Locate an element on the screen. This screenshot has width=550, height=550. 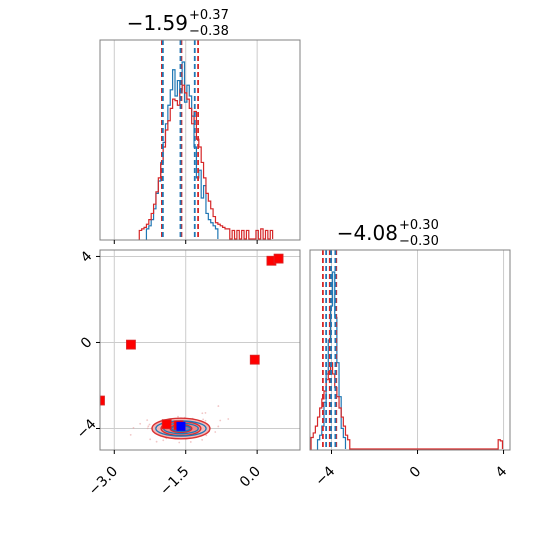
top-title-plus: +0.37 is located at coordinates (209, 15).